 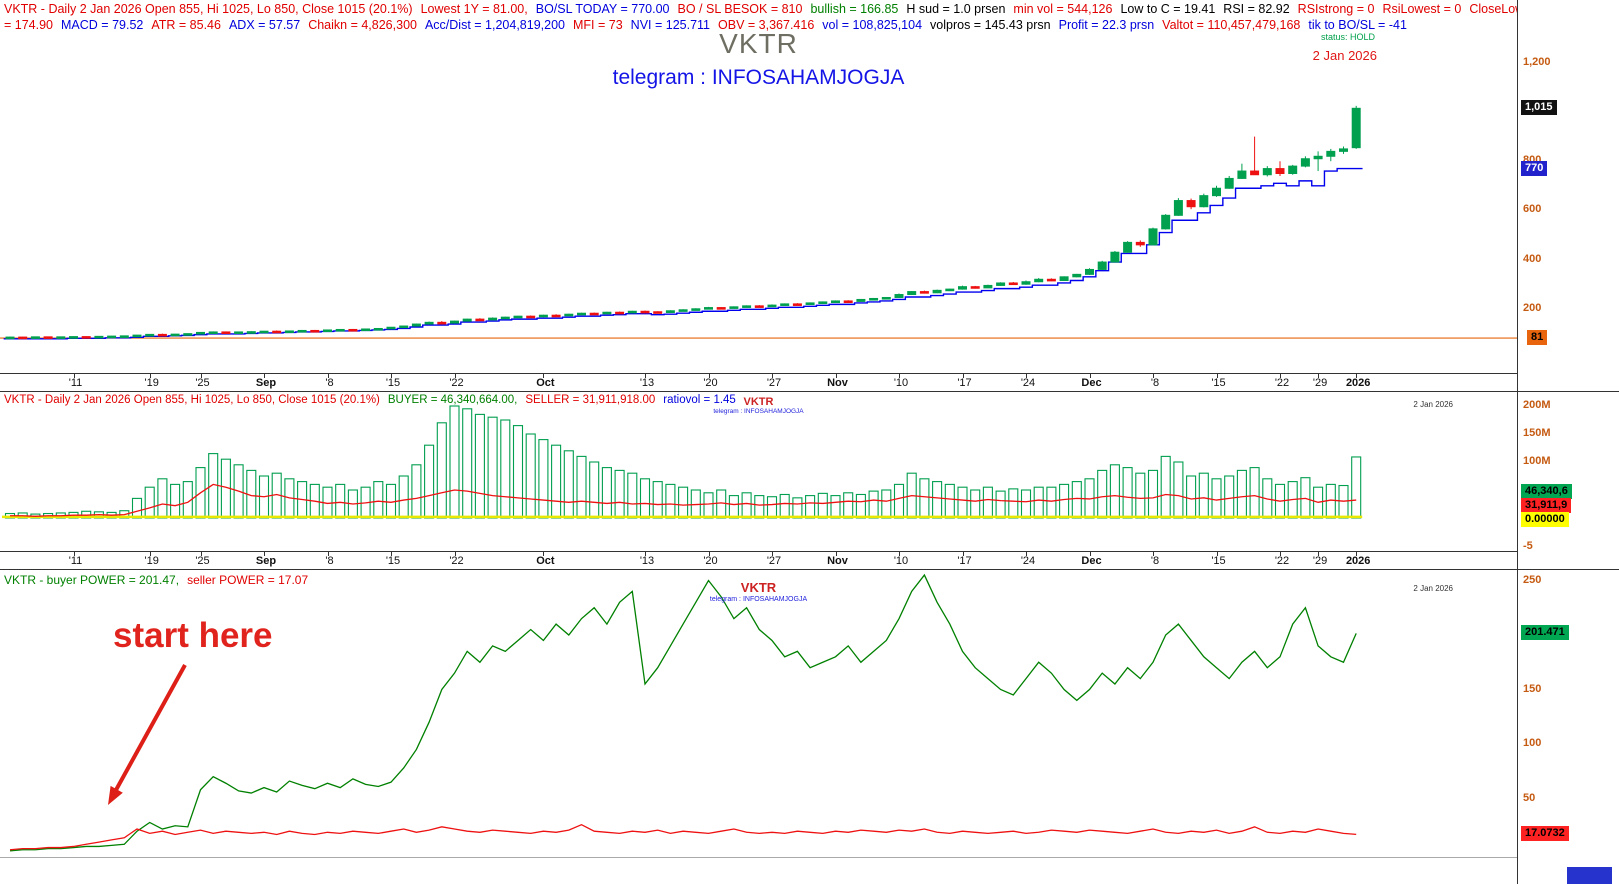 What do you see at coordinates (452, 400) in the screenshot?
I see `volume-metric-1: BUYER = 46,340,664.00,` at bounding box center [452, 400].